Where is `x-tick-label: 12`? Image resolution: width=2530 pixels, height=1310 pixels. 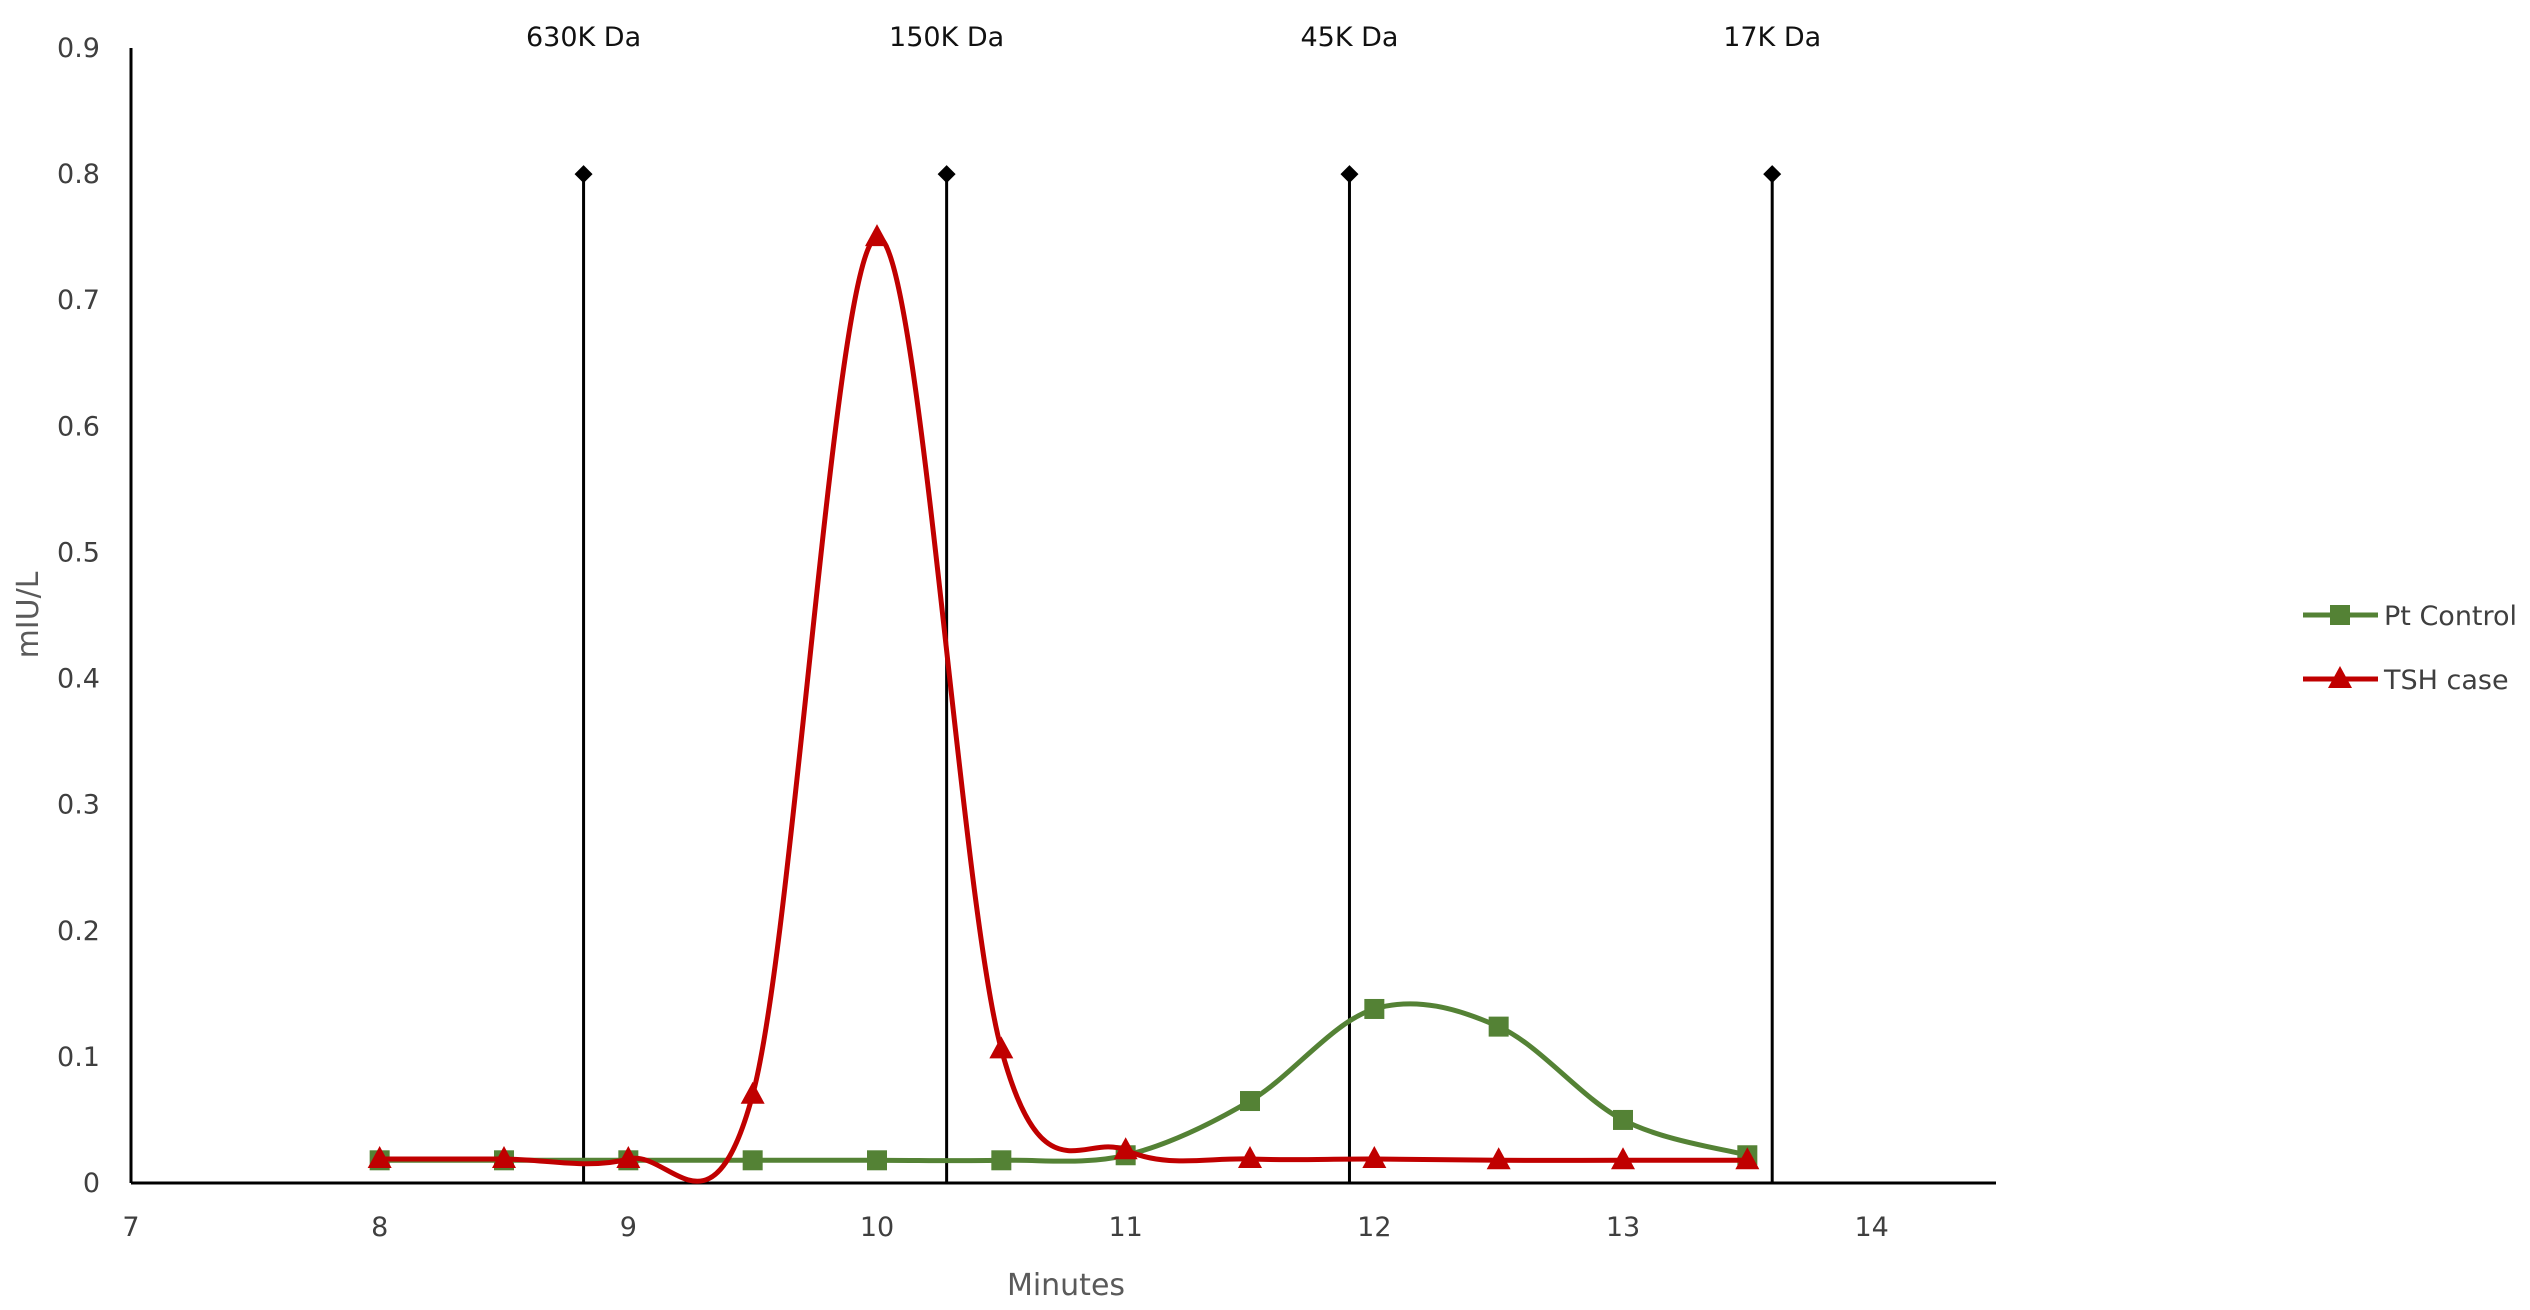 x-tick-label: 12 is located at coordinates (1374, 1227).